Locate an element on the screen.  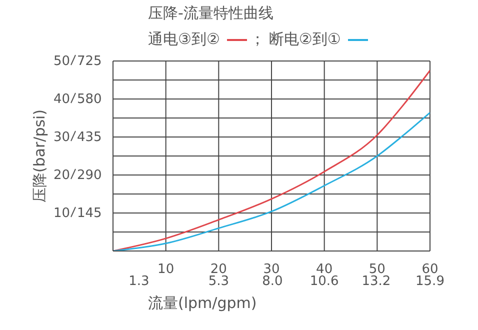
x2-tick-label: 1.3 is located at coordinates (139, 281).